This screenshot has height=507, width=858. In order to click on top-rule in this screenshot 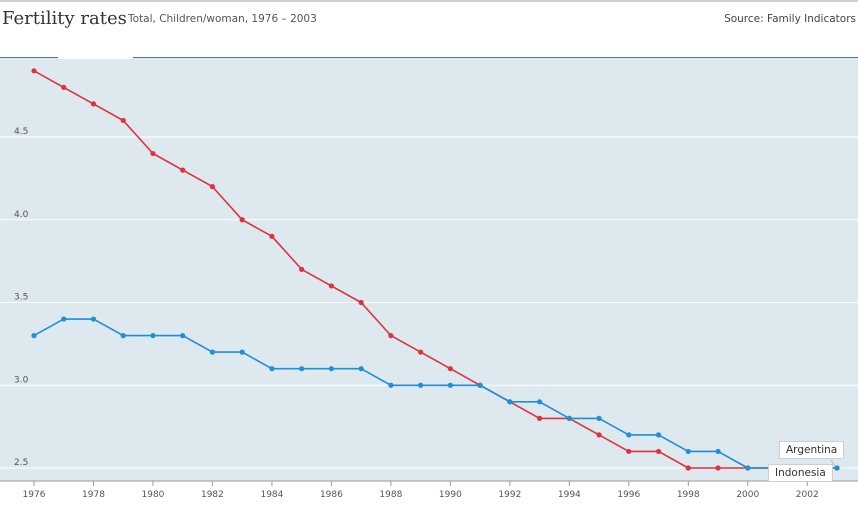, I will do `click(429, 1)`.